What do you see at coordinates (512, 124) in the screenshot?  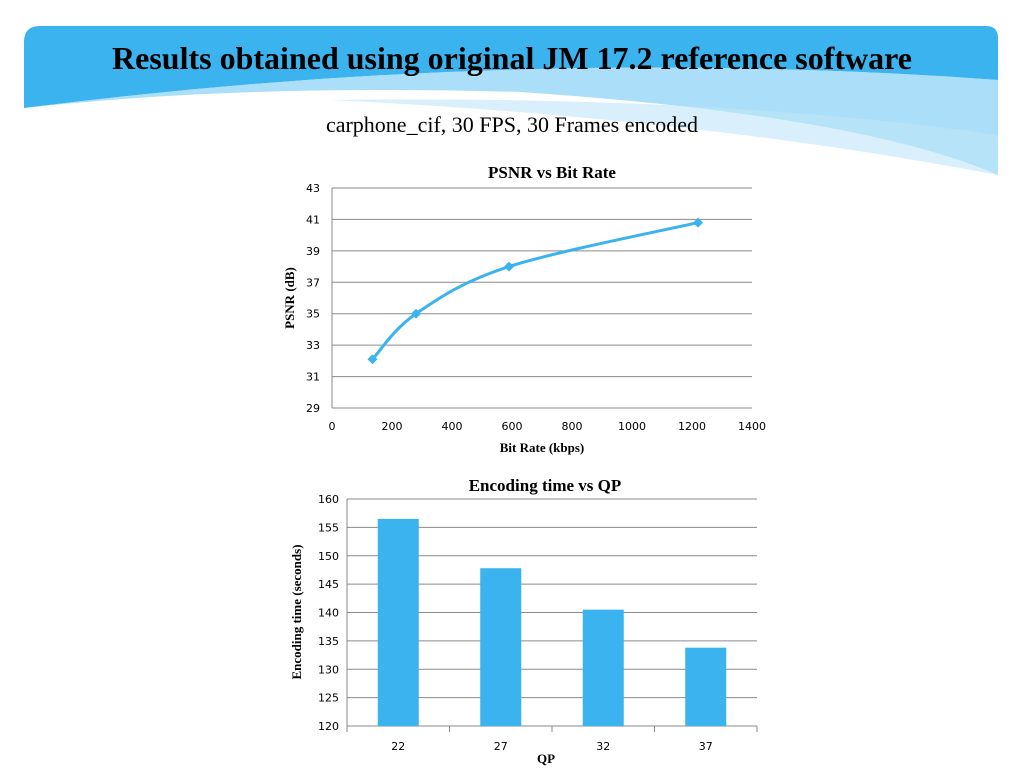 I see `slide-subtitle: carphone_cif, 30 FPS, 30 Frames encoded` at bounding box center [512, 124].